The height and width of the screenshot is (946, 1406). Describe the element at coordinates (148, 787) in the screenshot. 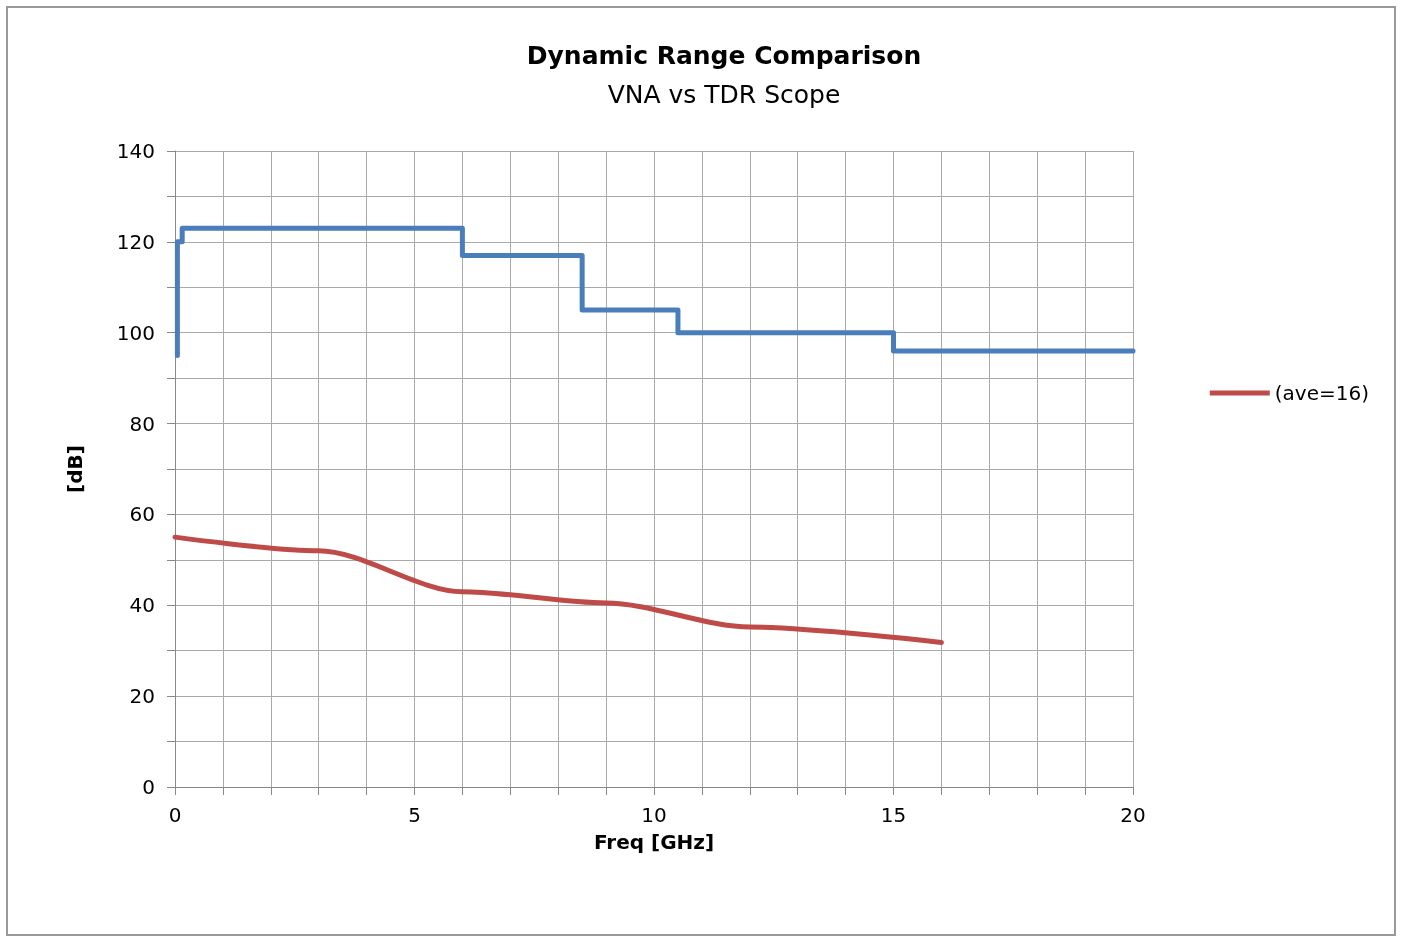

I see `y-tick-label: 0` at that location.